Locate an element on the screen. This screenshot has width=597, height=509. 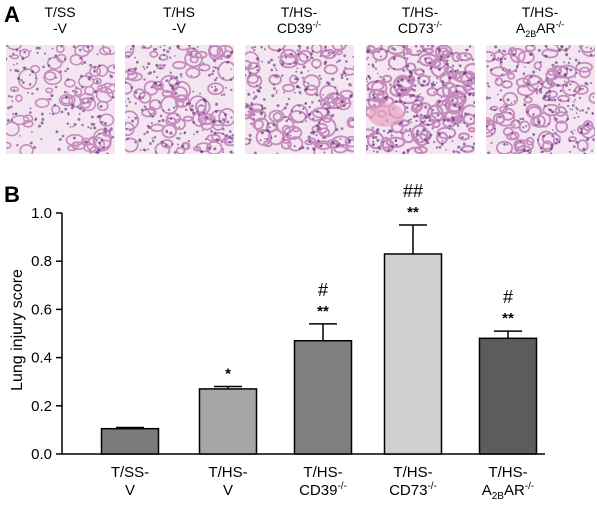
y-tick-label: 0.8 is located at coordinates (41, 261).